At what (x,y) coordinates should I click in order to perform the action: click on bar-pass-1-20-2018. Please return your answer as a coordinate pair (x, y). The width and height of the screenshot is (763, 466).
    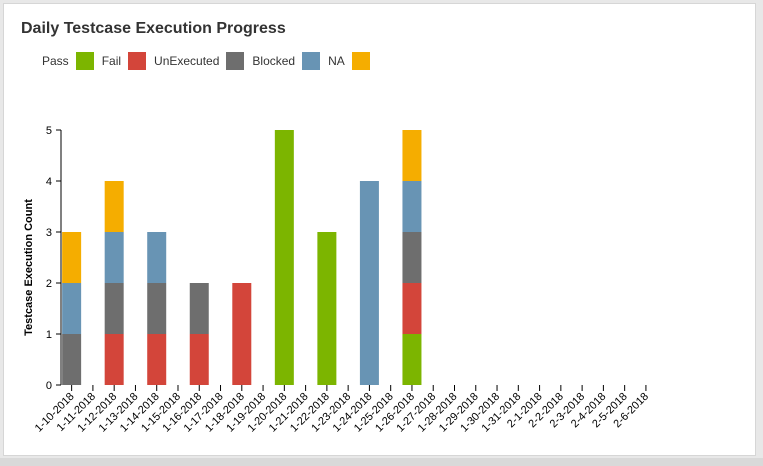
    Looking at the image, I should click on (284, 257).